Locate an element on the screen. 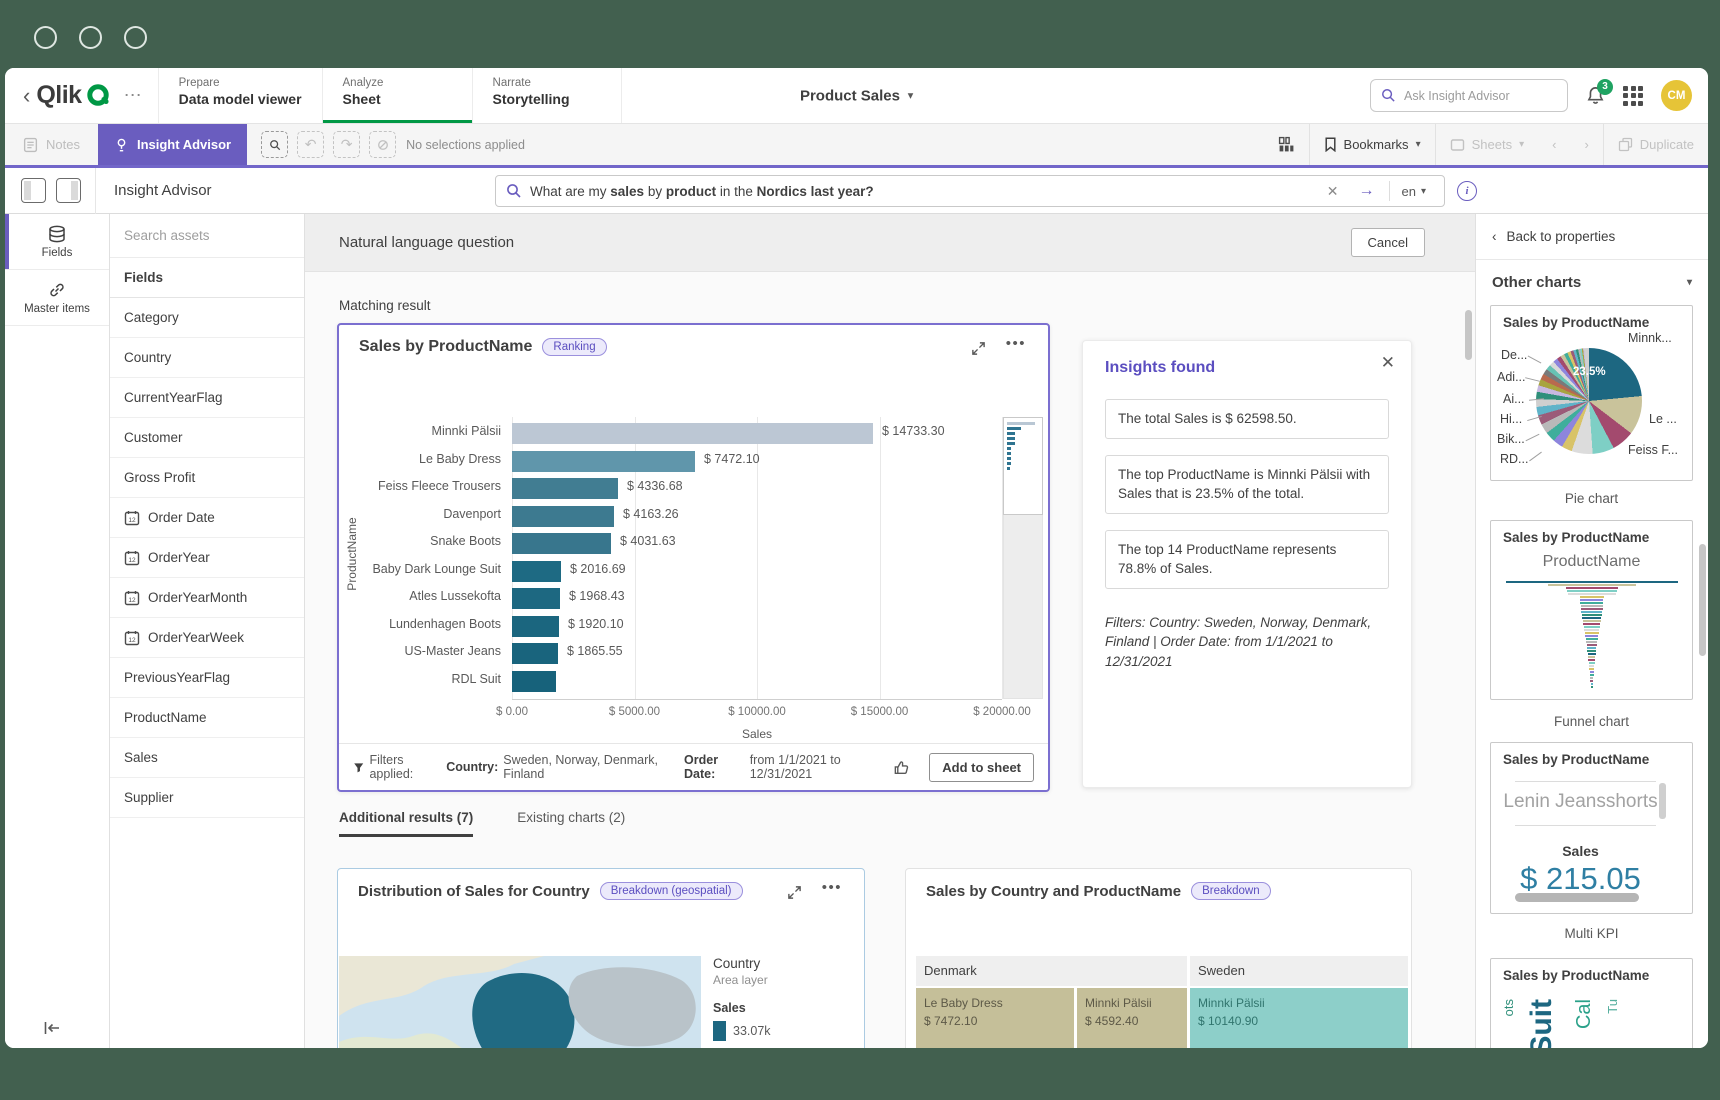  field-list-item: 12 OrderYearWeek is located at coordinates (207, 638).